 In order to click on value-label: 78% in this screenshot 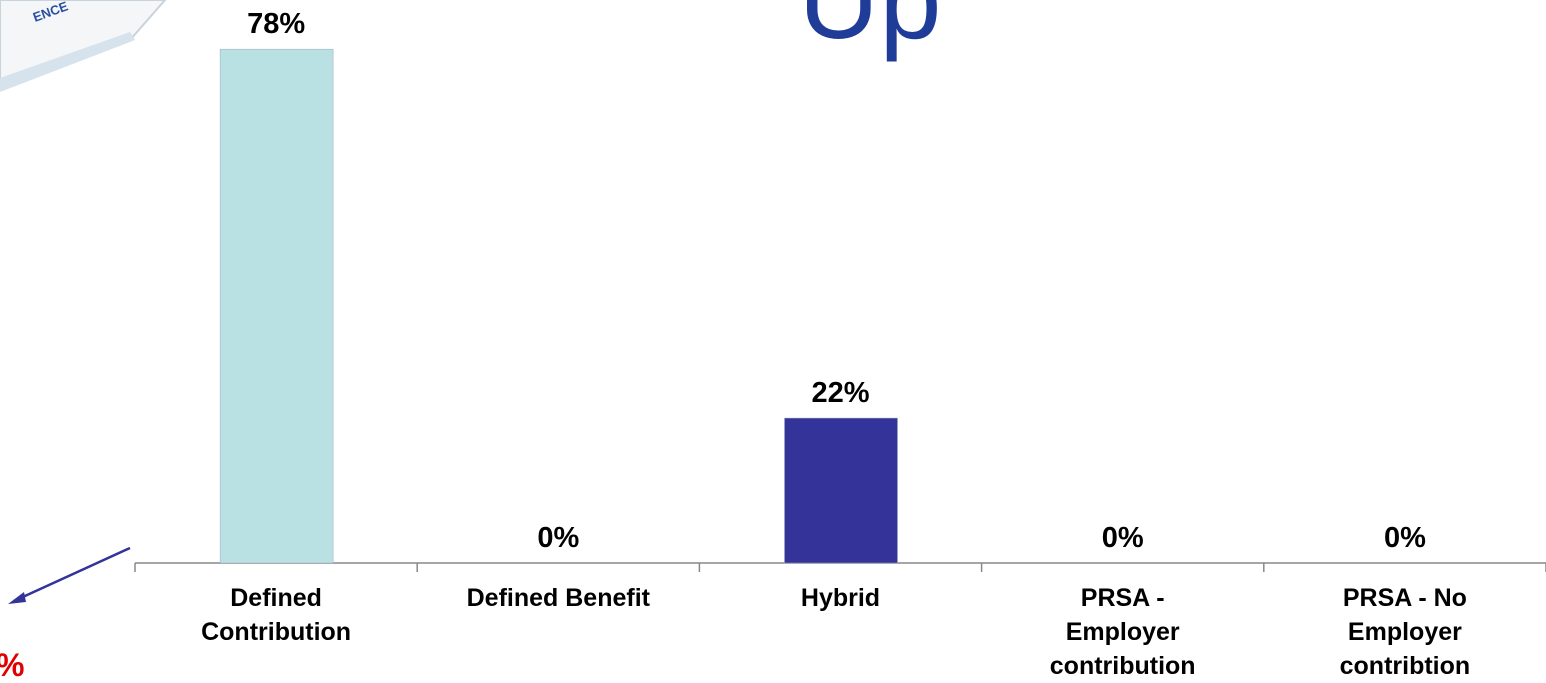, I will do `click(276, 24)`.